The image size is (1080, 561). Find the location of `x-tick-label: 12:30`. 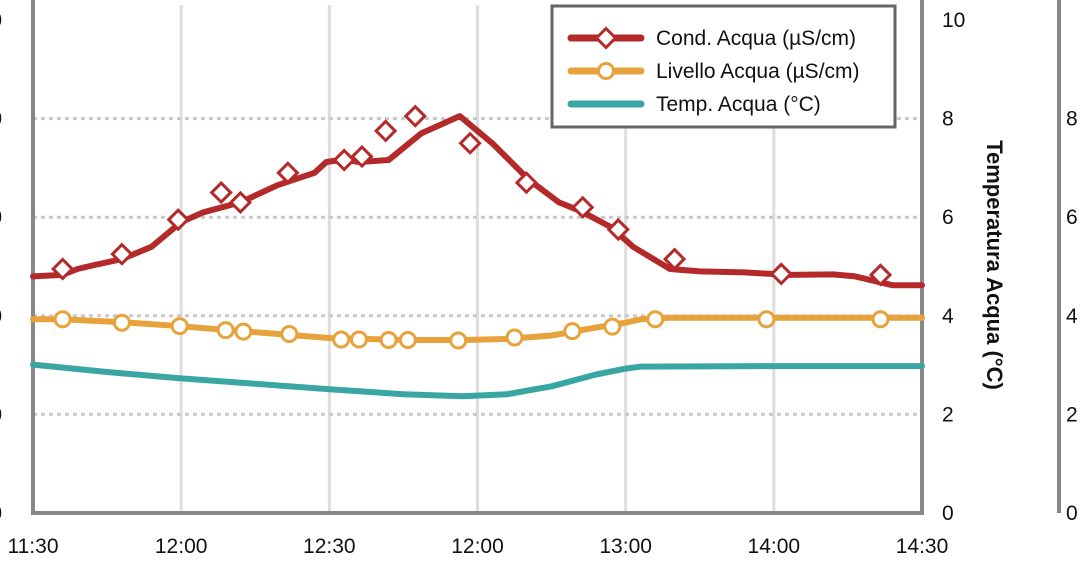

x-tick-label: 12:30 is located at coordinates (329, 546).